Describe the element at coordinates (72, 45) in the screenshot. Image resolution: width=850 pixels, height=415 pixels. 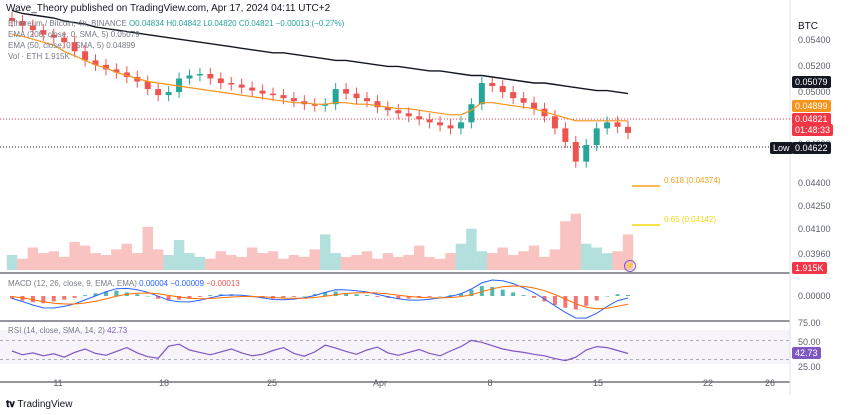
I see `ema50-legend: EMA (50, close, 0, SMA, 5) 0.04899` at that location.